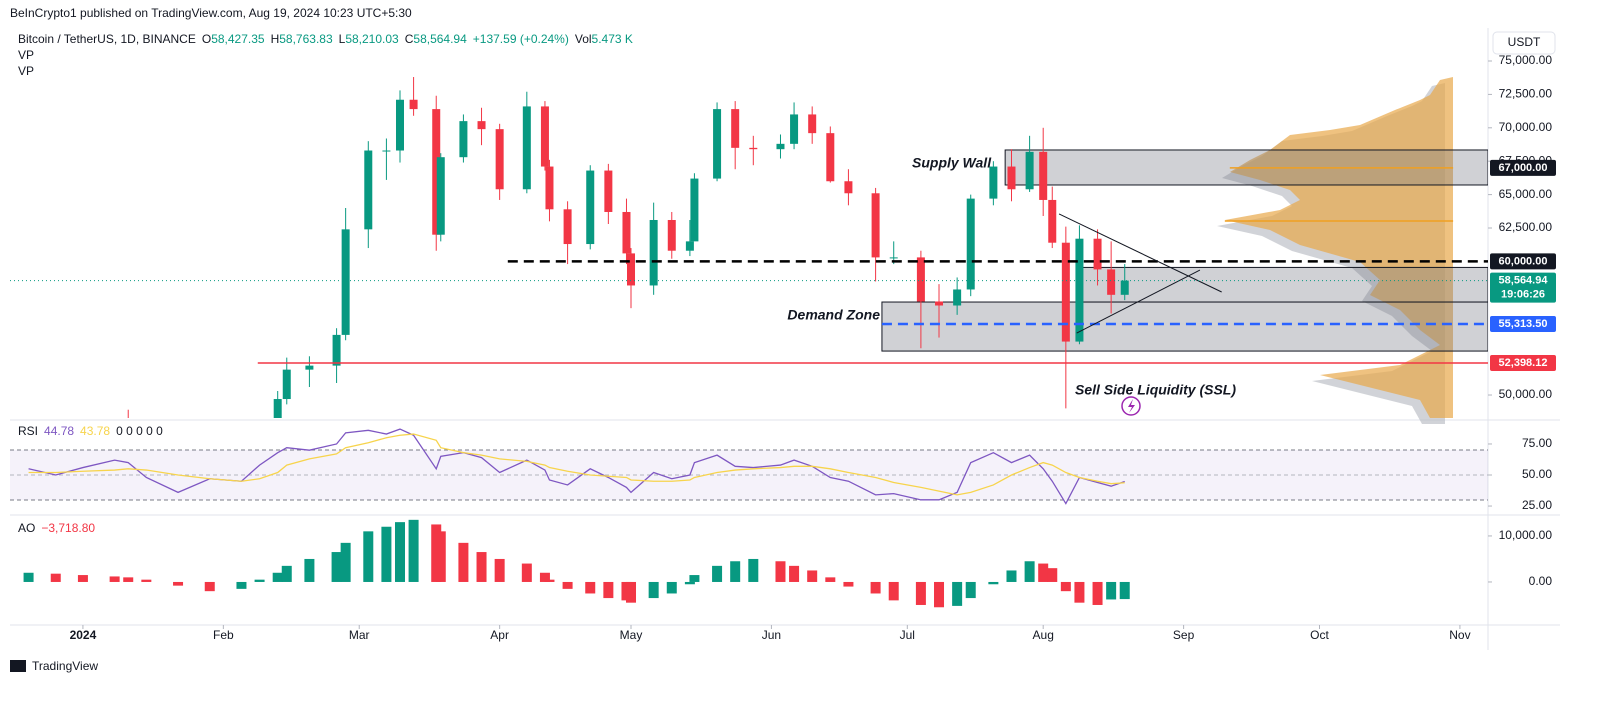 This screenshot has height=709, width=1623. Describe the element at coordinates (238, 39) in the screenshot. I see `ohlc-value: 58,427.35` at that location.